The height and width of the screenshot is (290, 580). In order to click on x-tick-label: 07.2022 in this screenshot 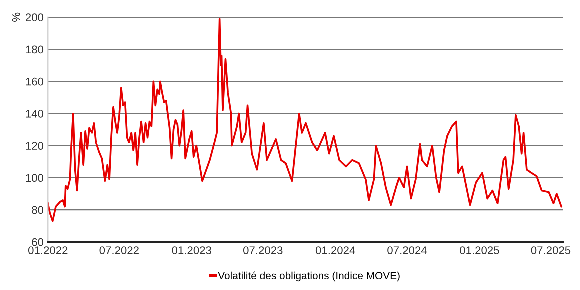, I will do `click(119, 250)`.